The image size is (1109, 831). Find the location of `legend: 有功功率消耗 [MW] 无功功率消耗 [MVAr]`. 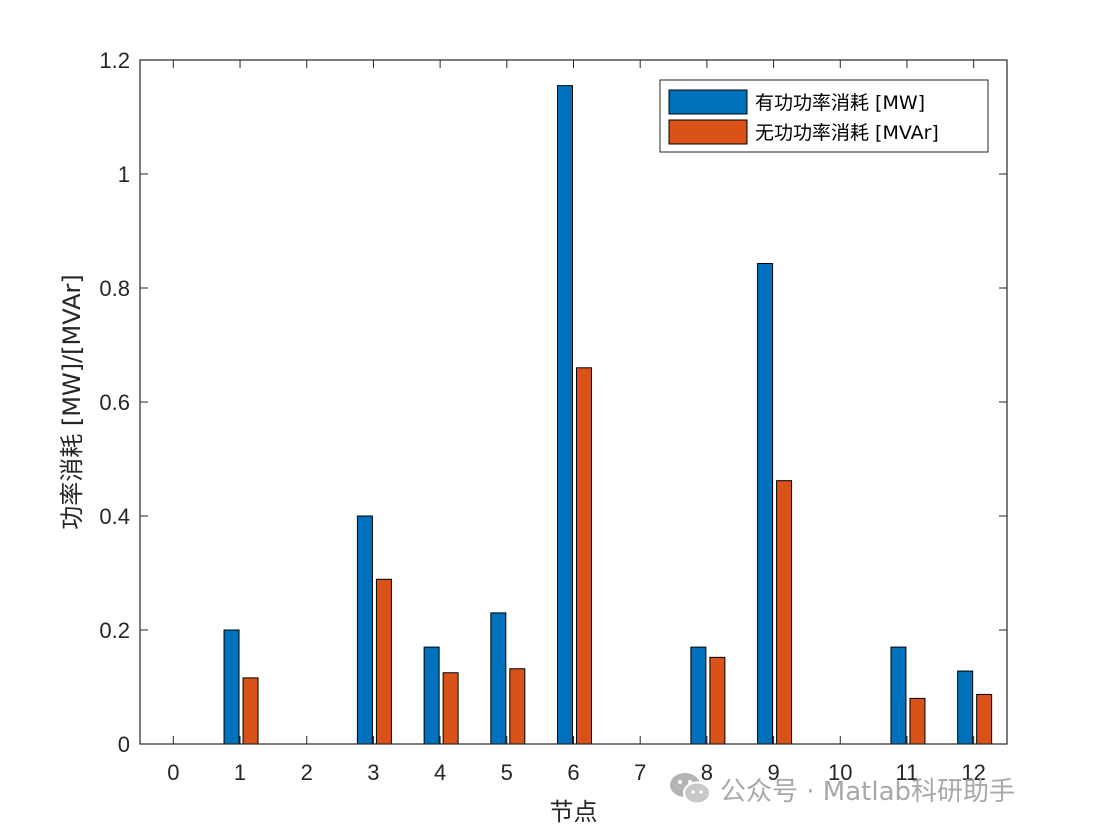

legend: 有功功率消耗 [MW] 无功功率消耗 [MVAr] is located at coordinates (824, 116).